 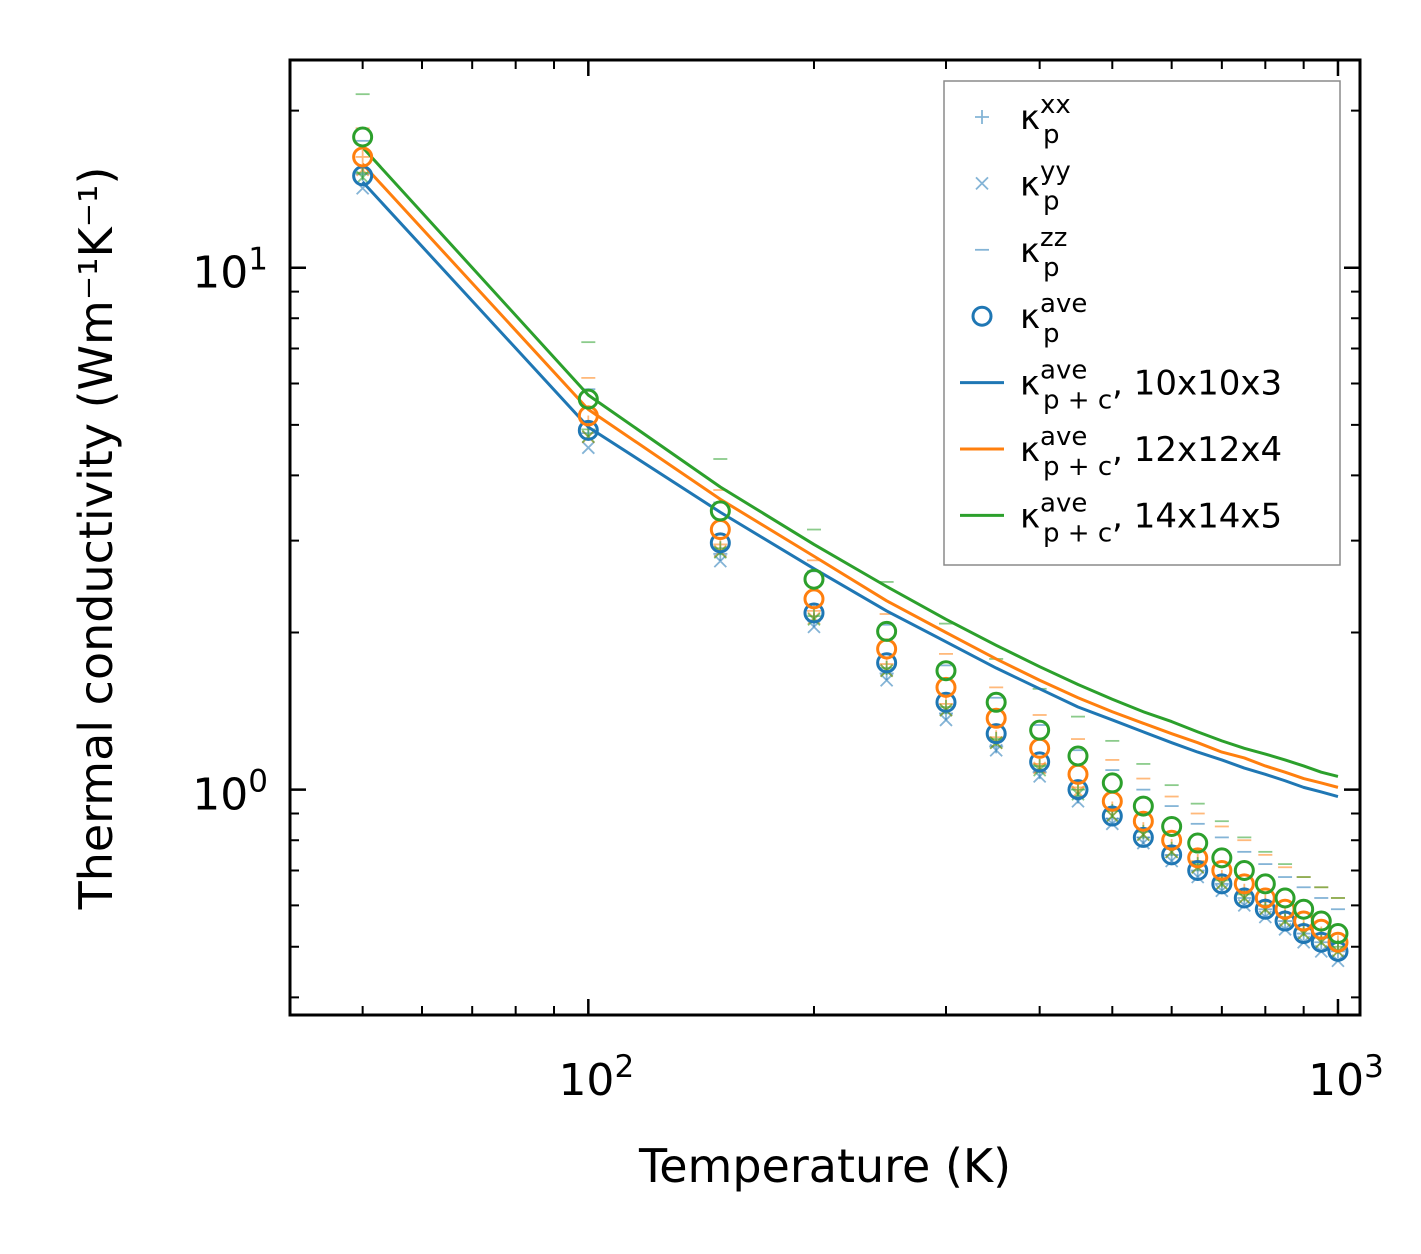 What do you see at coordinates (230, 270) in the screenshot?
I see `y-tick-label-10: 101` at bounding box center [230, 270].